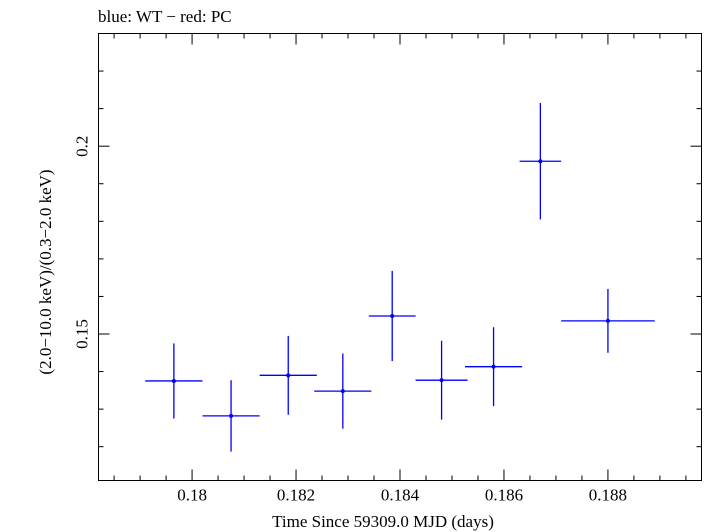 The image size is (705, 532). Describe the element at coordinates (383, 521) in the screenshot. I see `x-axis-label: Time Since 59309.0 MJD (days)` at that location.